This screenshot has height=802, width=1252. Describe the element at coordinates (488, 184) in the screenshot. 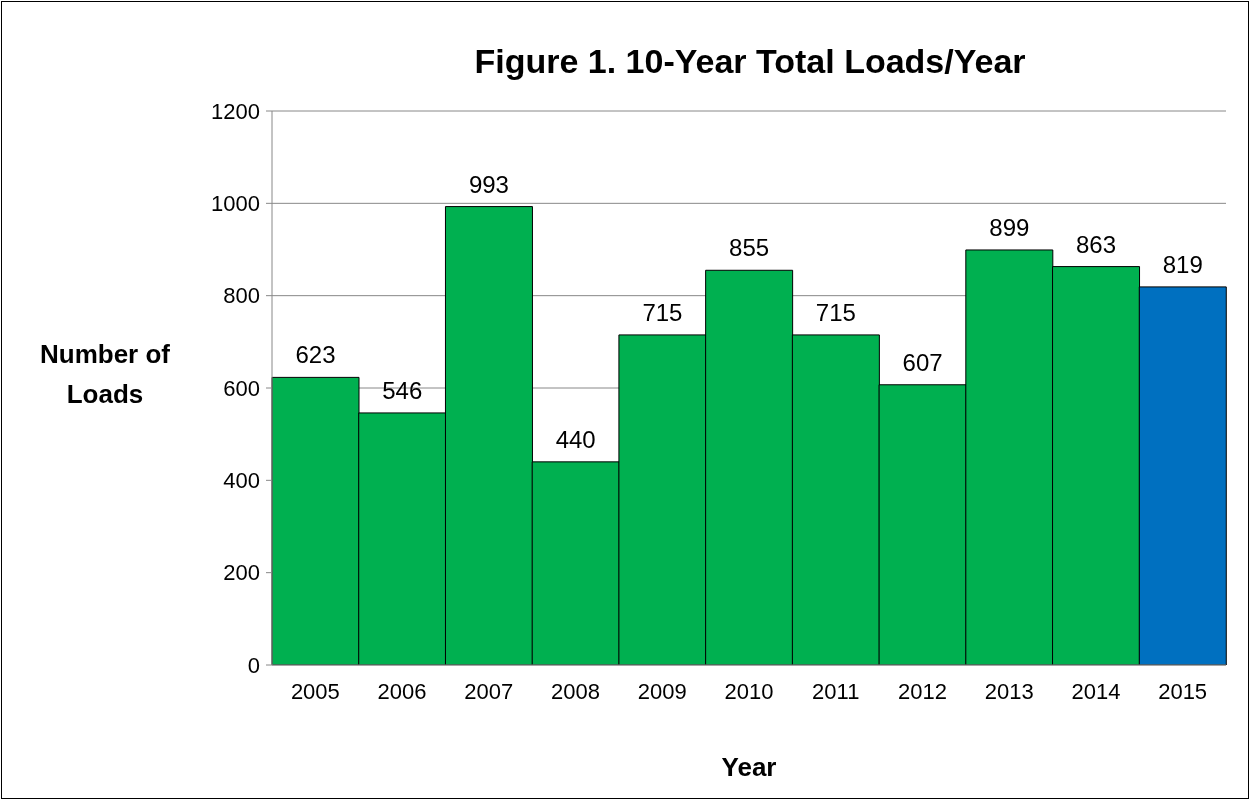

I see `data-label: 993` at that location.